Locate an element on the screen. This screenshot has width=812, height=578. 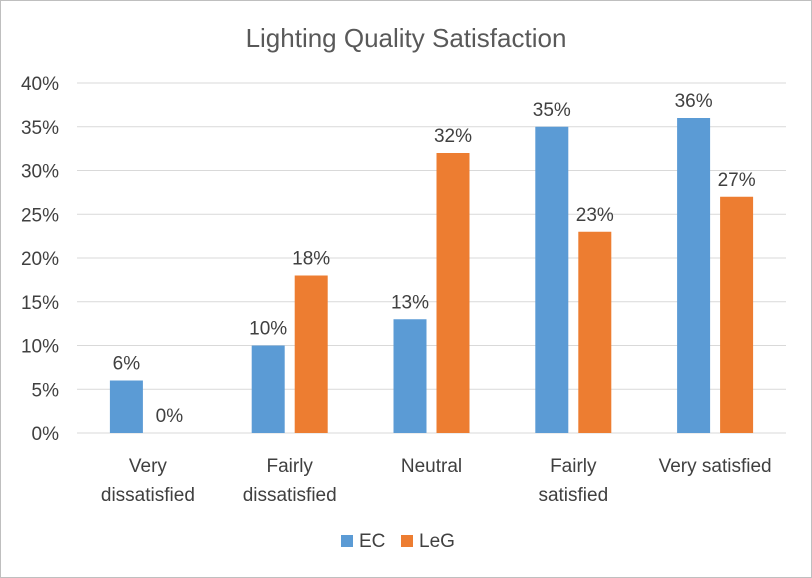
y-tick-label: 5% is located at coordinates (46, 390).